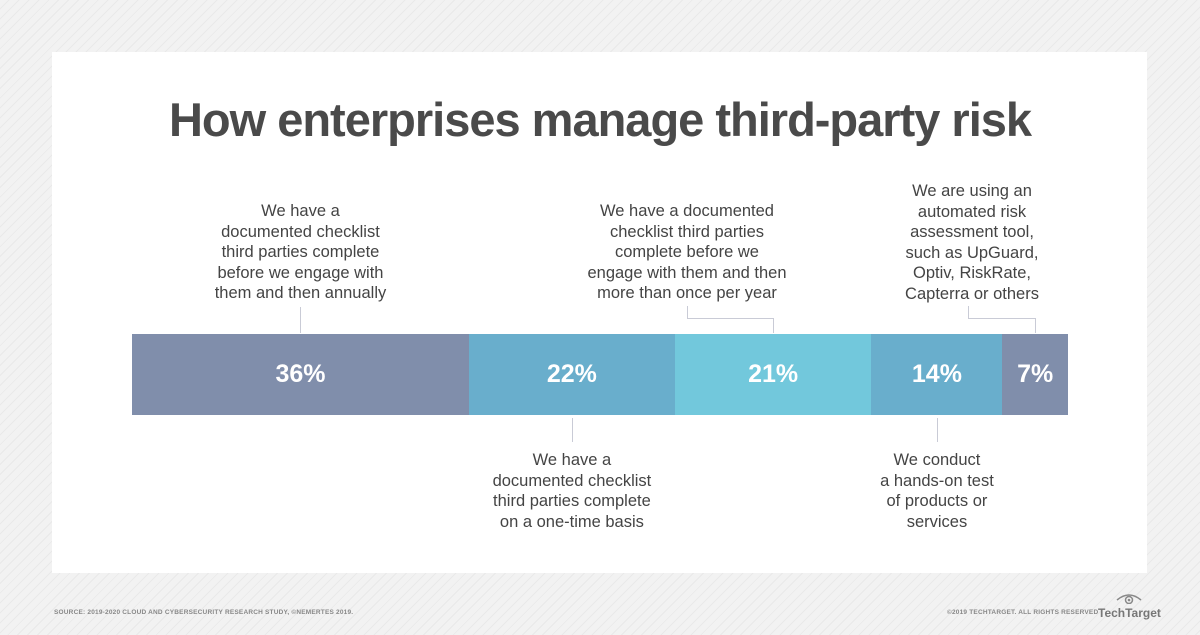 Image resolution: width=1200 pixels, height=635 pixels. Describe the element at coordinates (1129, 613) in the screenshot. I see `logo-text: TechTarget` at that location.